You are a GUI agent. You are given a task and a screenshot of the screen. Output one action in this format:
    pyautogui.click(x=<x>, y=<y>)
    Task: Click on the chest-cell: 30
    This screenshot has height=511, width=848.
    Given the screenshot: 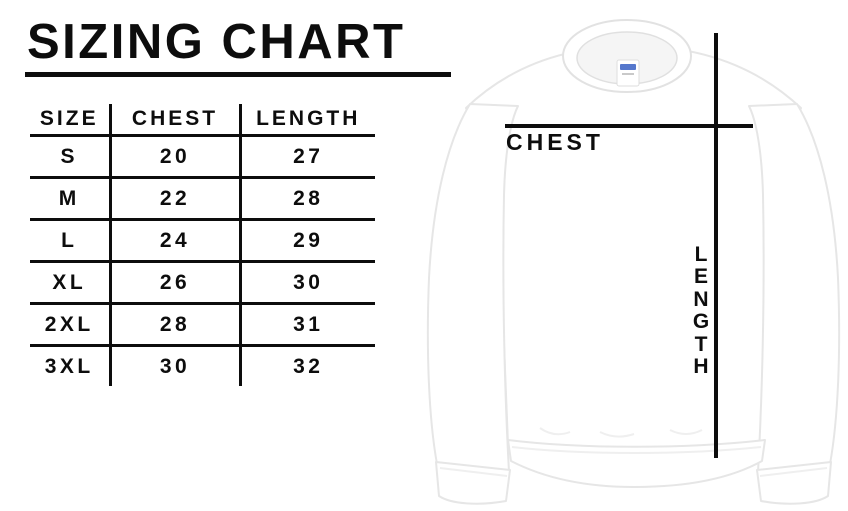 What is the action you would take?
    pyautogui.click(x=176, y=365)
    